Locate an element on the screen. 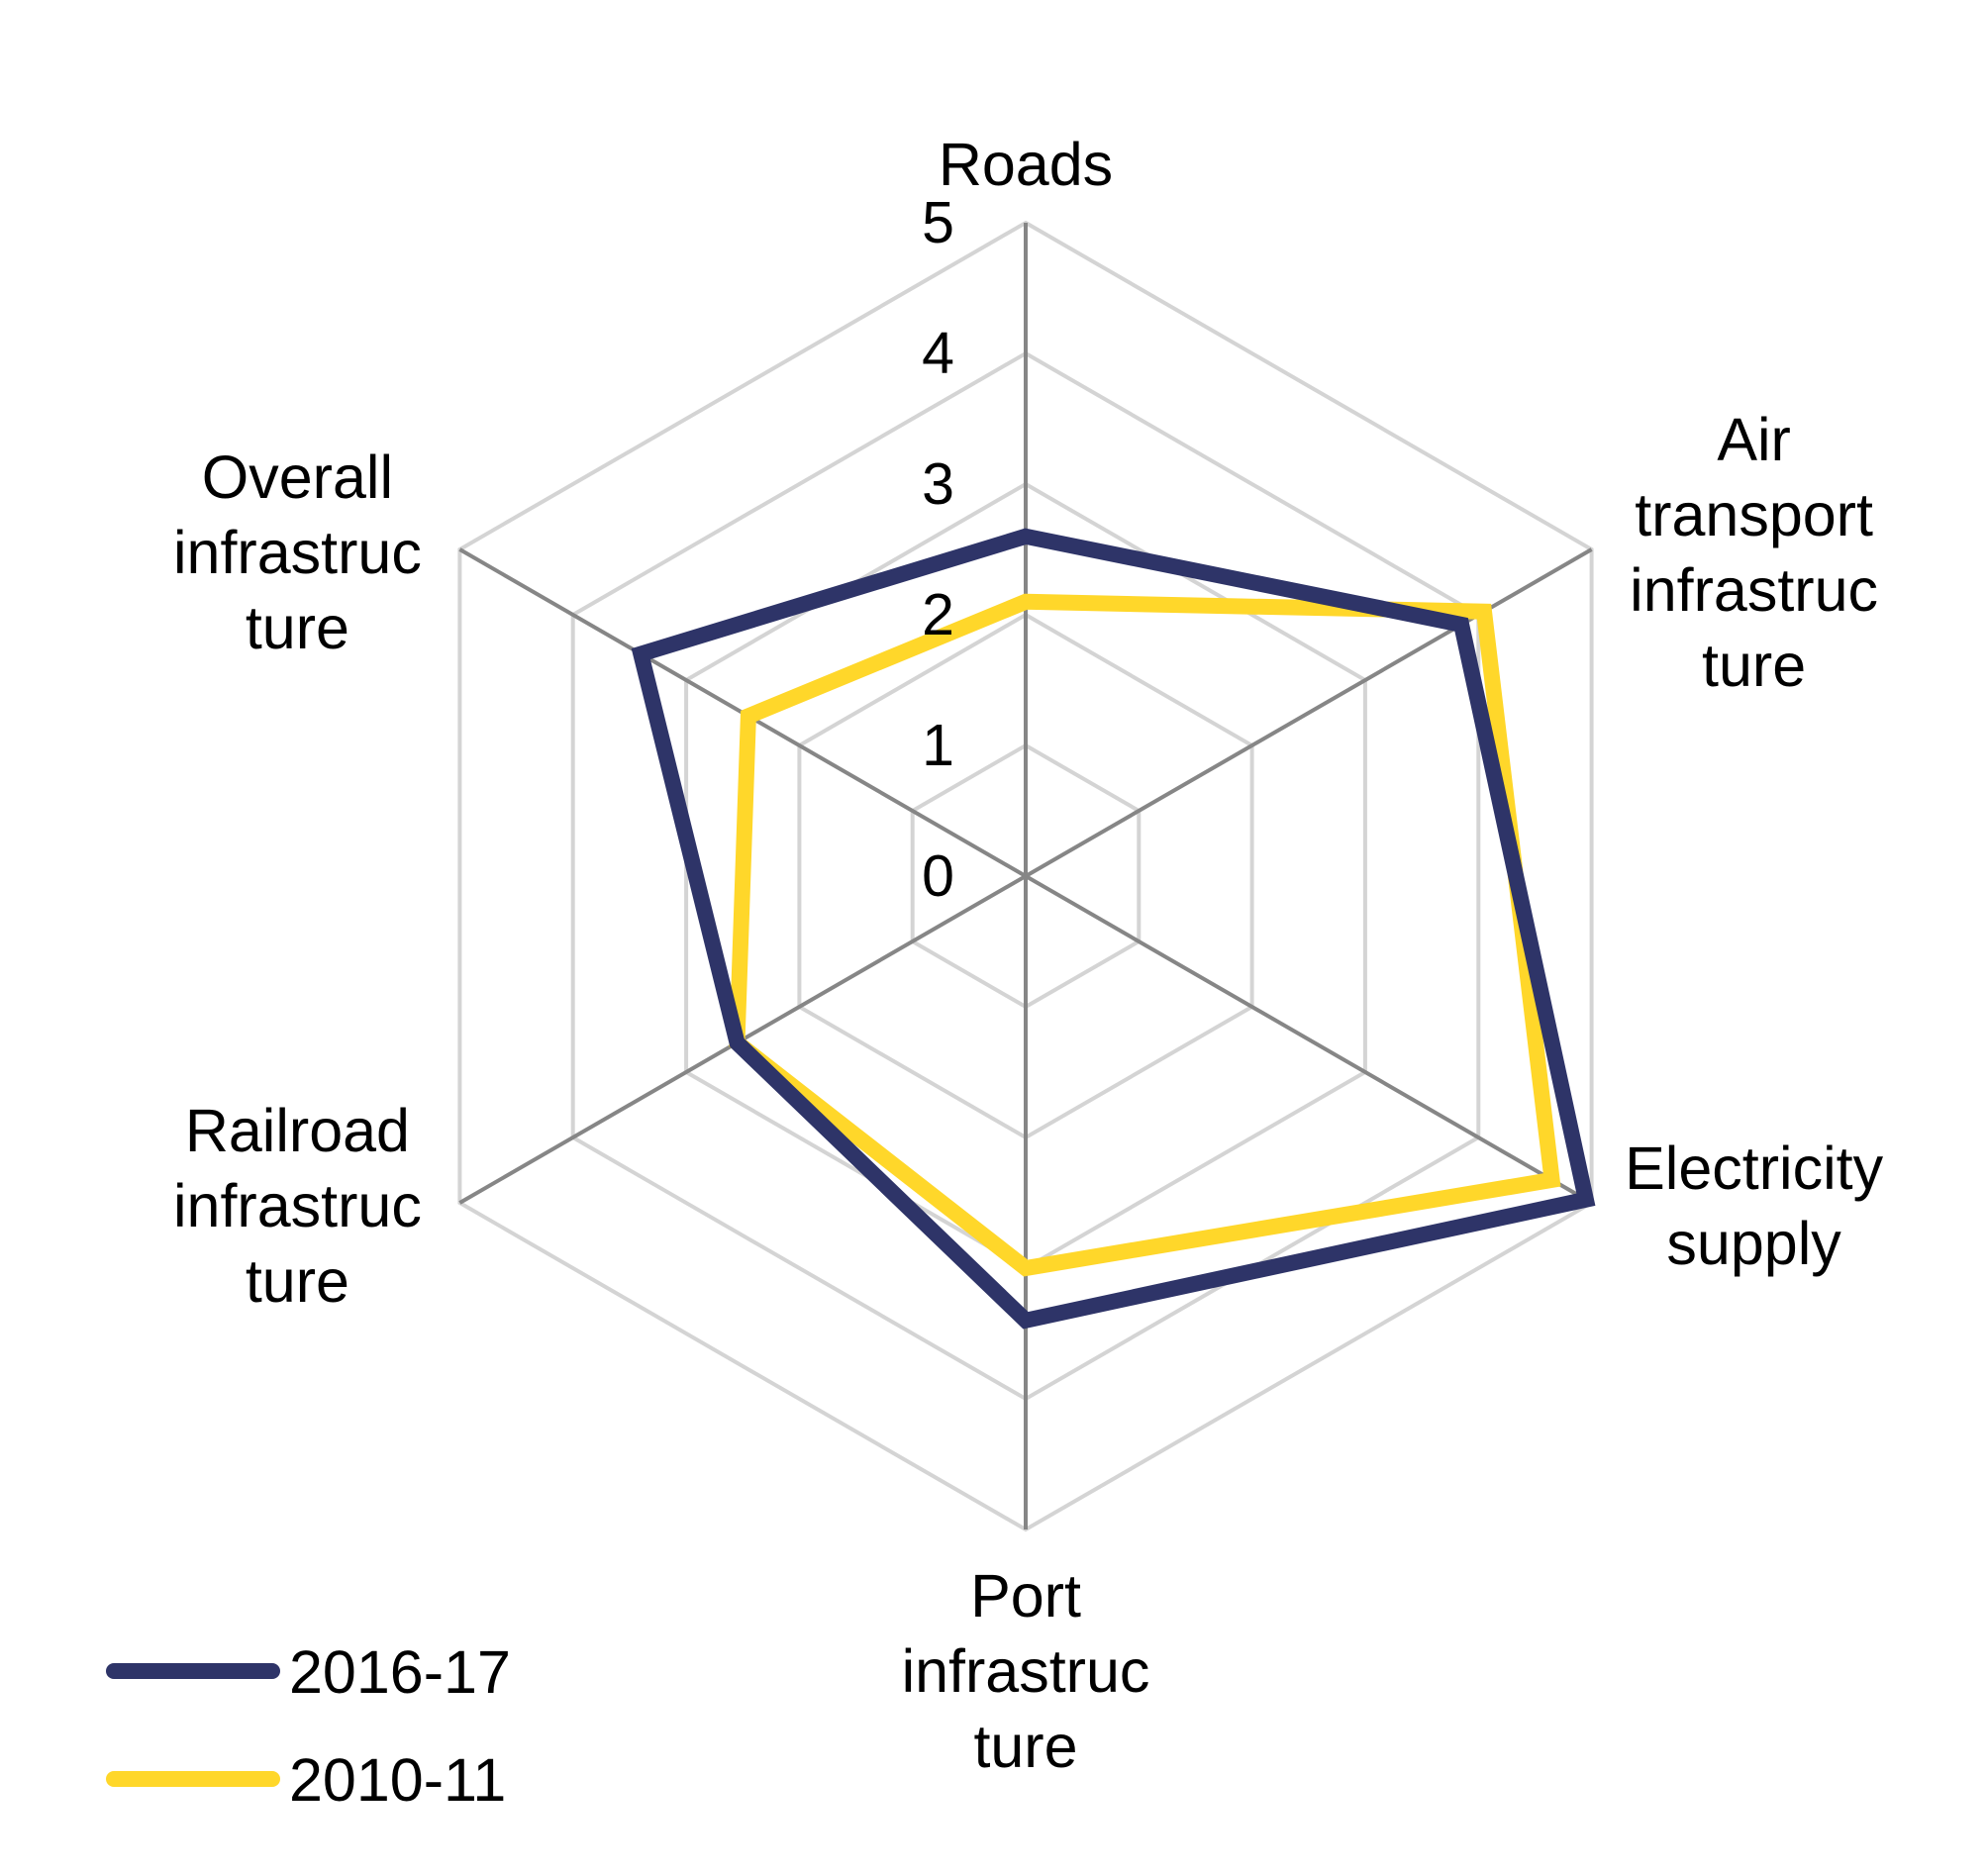 The width and height of the screenshot is (1988, 1875). legend: 2016-17 2010-11 is located at coordinates (308, 1726).